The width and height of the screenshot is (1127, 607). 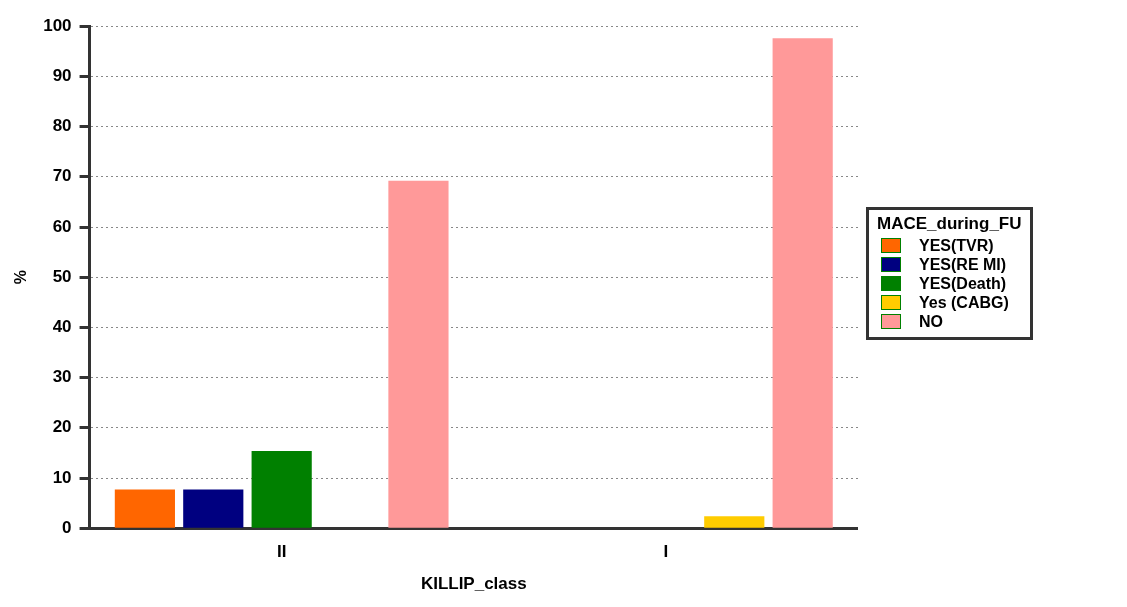 I want to click on y-tick-label: 100, so click(x=57, y=25).